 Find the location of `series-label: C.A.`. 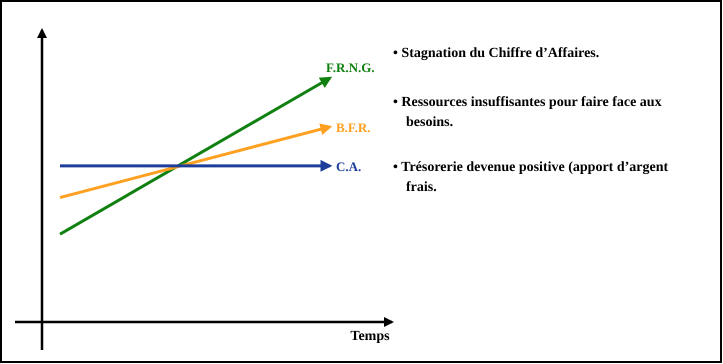

series-label: C.A. is located at coordinates (349, 166).